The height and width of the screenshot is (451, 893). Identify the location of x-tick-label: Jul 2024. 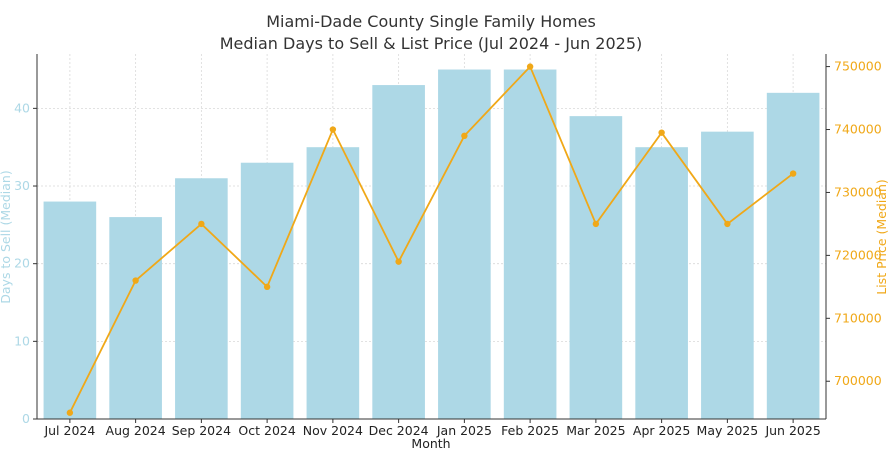
(69, 430).